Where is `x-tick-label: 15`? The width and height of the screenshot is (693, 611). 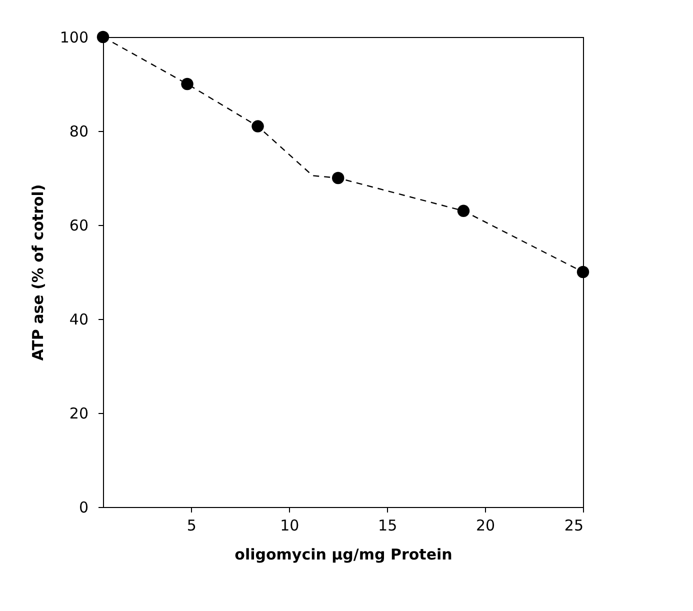
x-tick-label: 15 is located at coordinates (388, 525).